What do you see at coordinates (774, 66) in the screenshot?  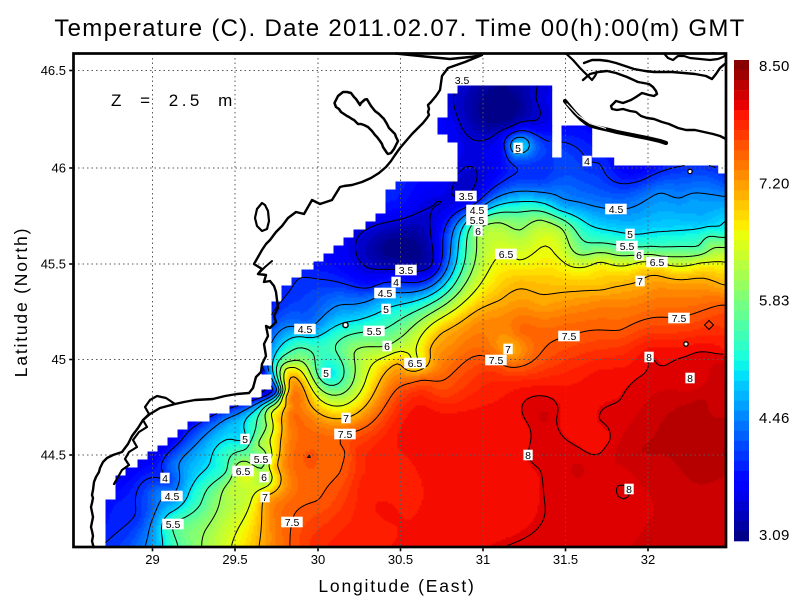 I see `svg-text: 8.50` at bounding box center [774, 66].